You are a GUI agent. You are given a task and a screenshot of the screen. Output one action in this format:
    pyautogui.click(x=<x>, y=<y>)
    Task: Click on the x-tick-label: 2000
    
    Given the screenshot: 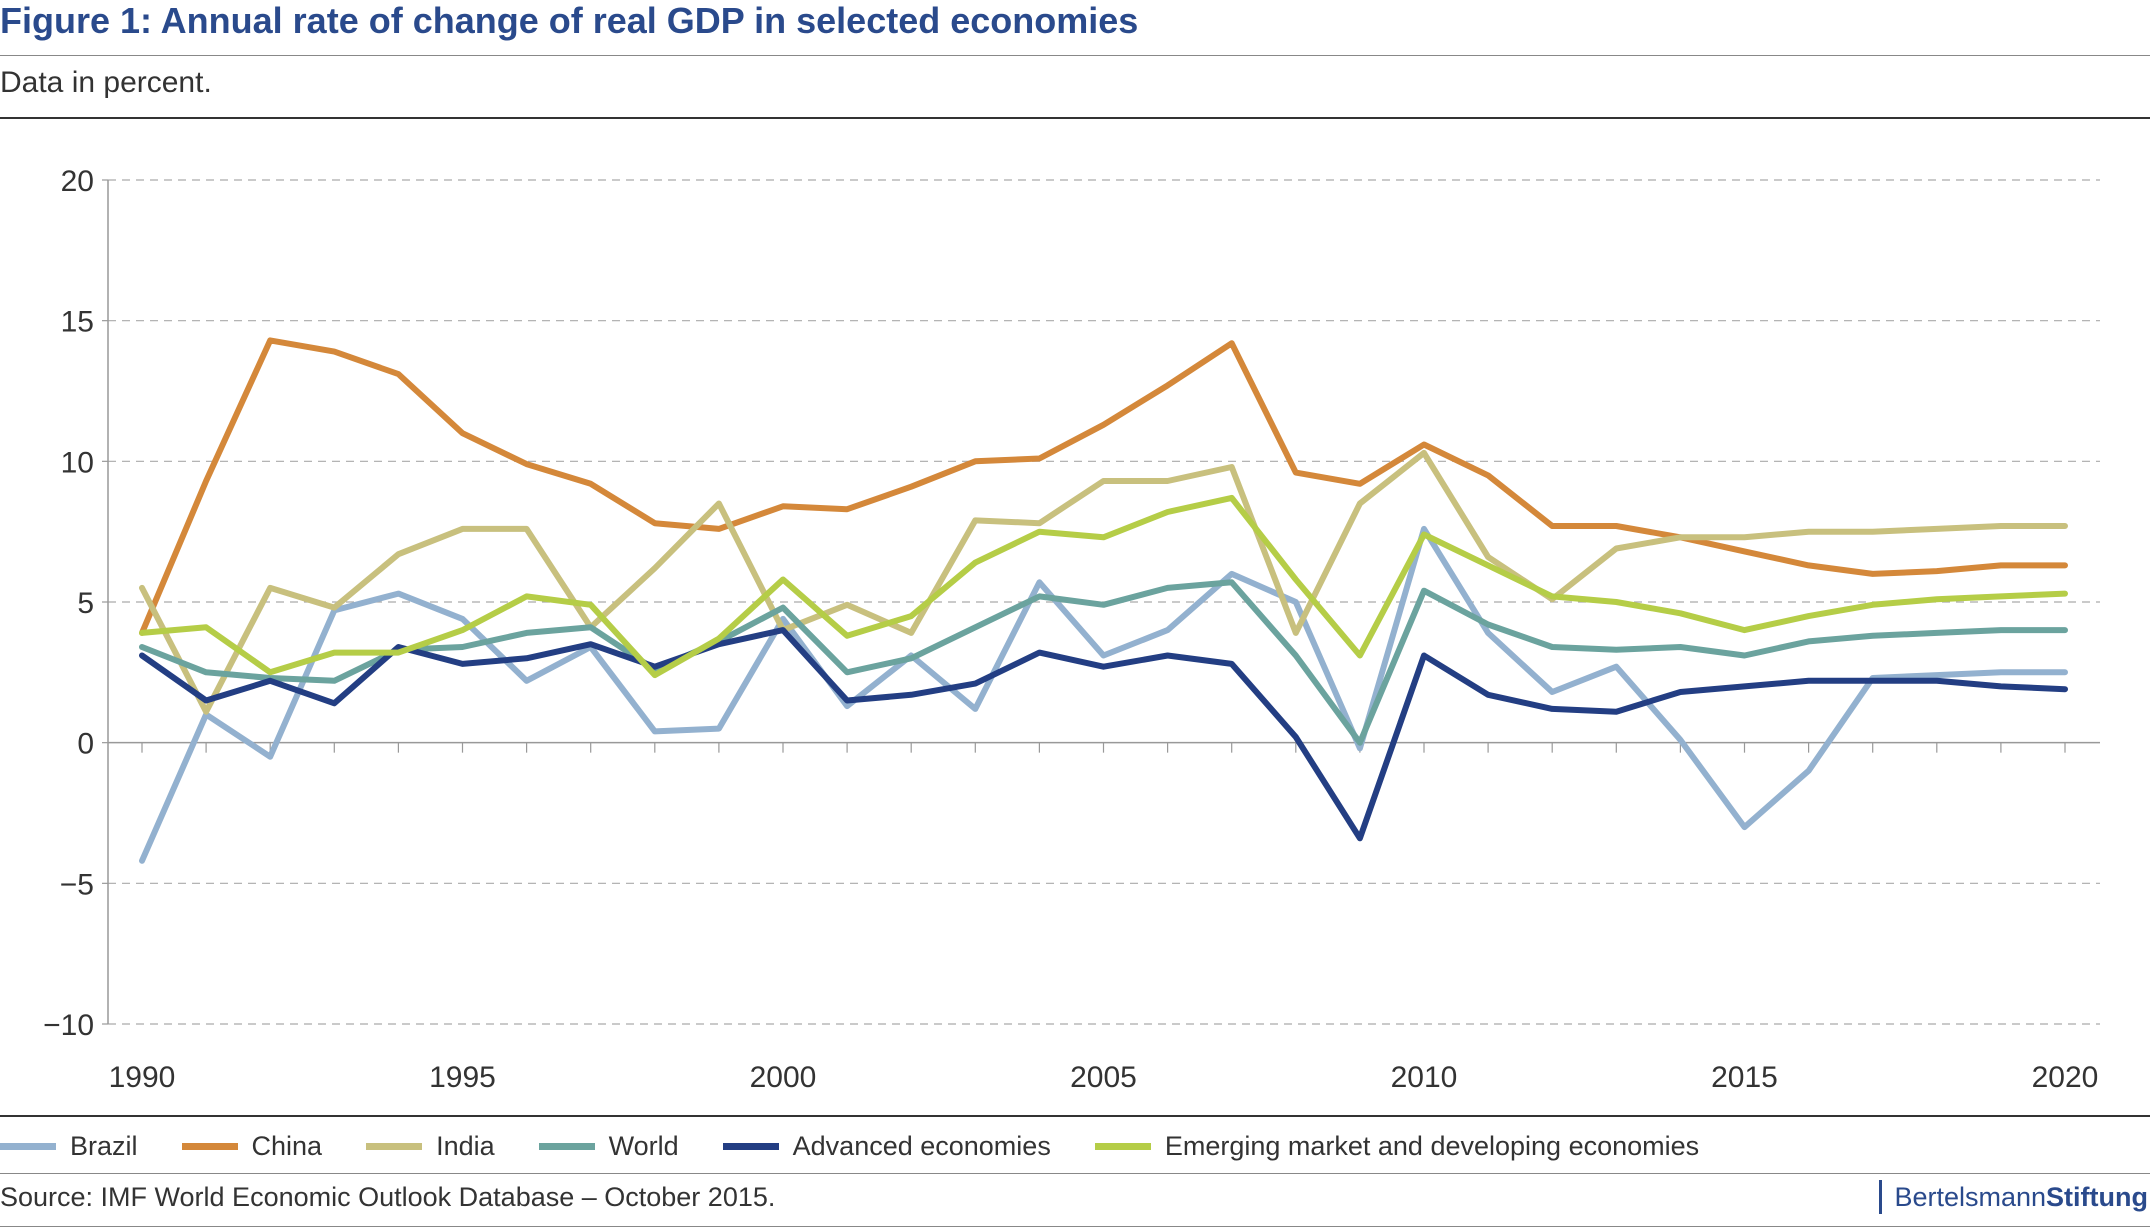 What is the action you would take?
    pyautogui.click(x=783, y=1077)
    